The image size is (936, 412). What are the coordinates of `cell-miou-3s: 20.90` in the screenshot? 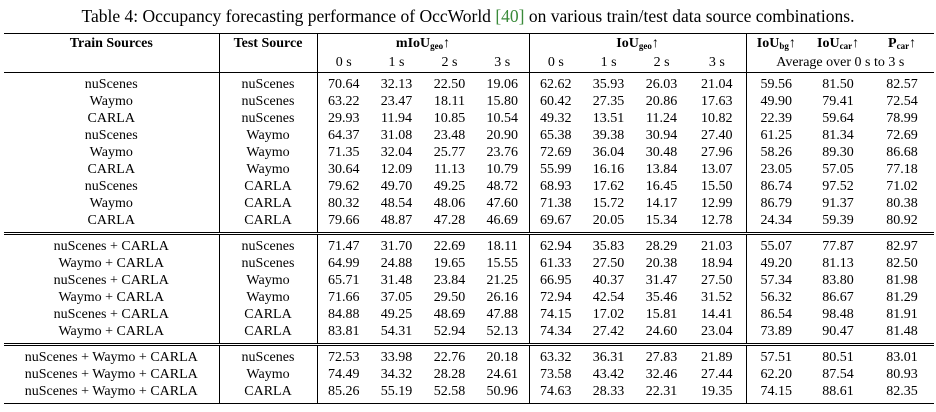 It's located at (503, 135).